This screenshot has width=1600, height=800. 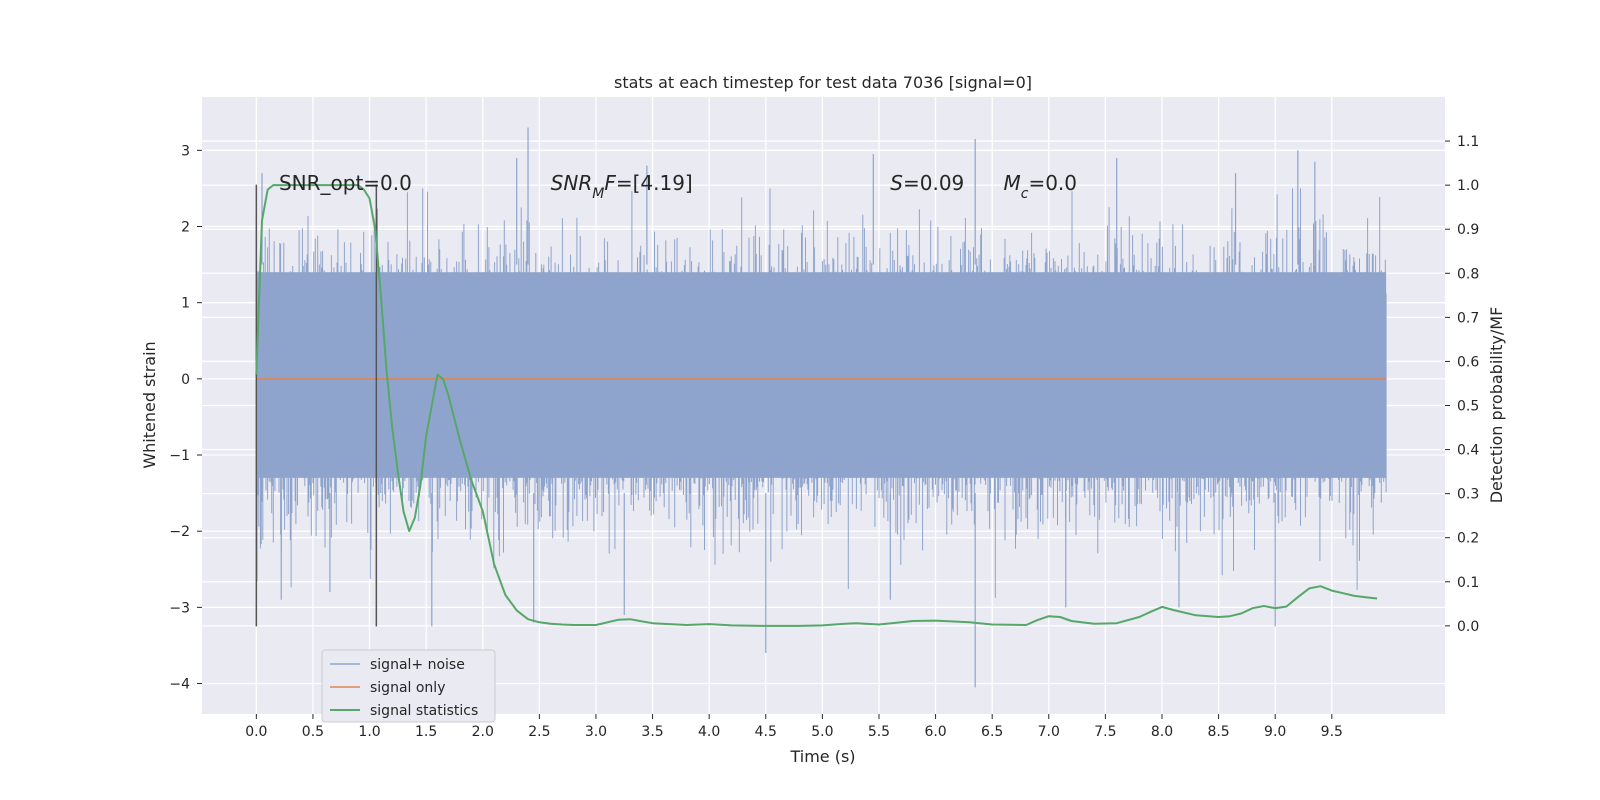 What do you see at coordinates (179, 532) in the screenshot?
I see `y-tick-label: −2` at bounding box center [179, 532].